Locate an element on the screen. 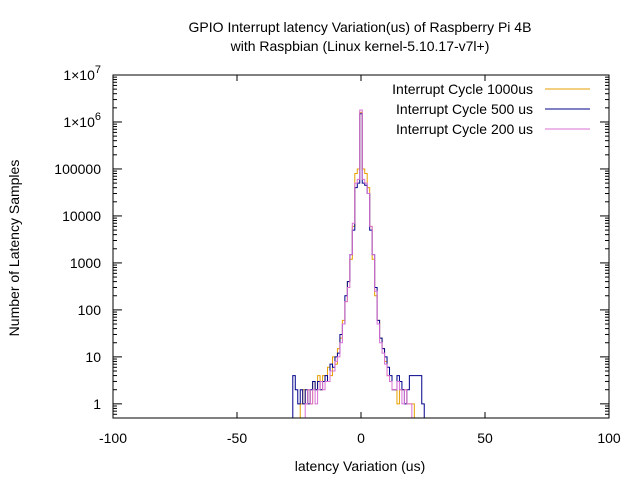 This screenshot has height=480, width=640. x-tick-label: 100 is located at coordinates (609, 438).